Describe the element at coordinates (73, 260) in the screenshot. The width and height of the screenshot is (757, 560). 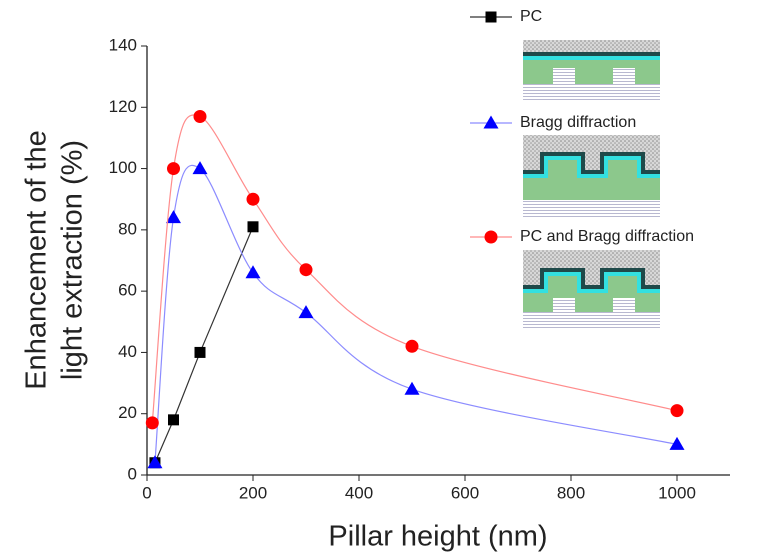
I see `y-axis-label: light extraction (%)` at that location.